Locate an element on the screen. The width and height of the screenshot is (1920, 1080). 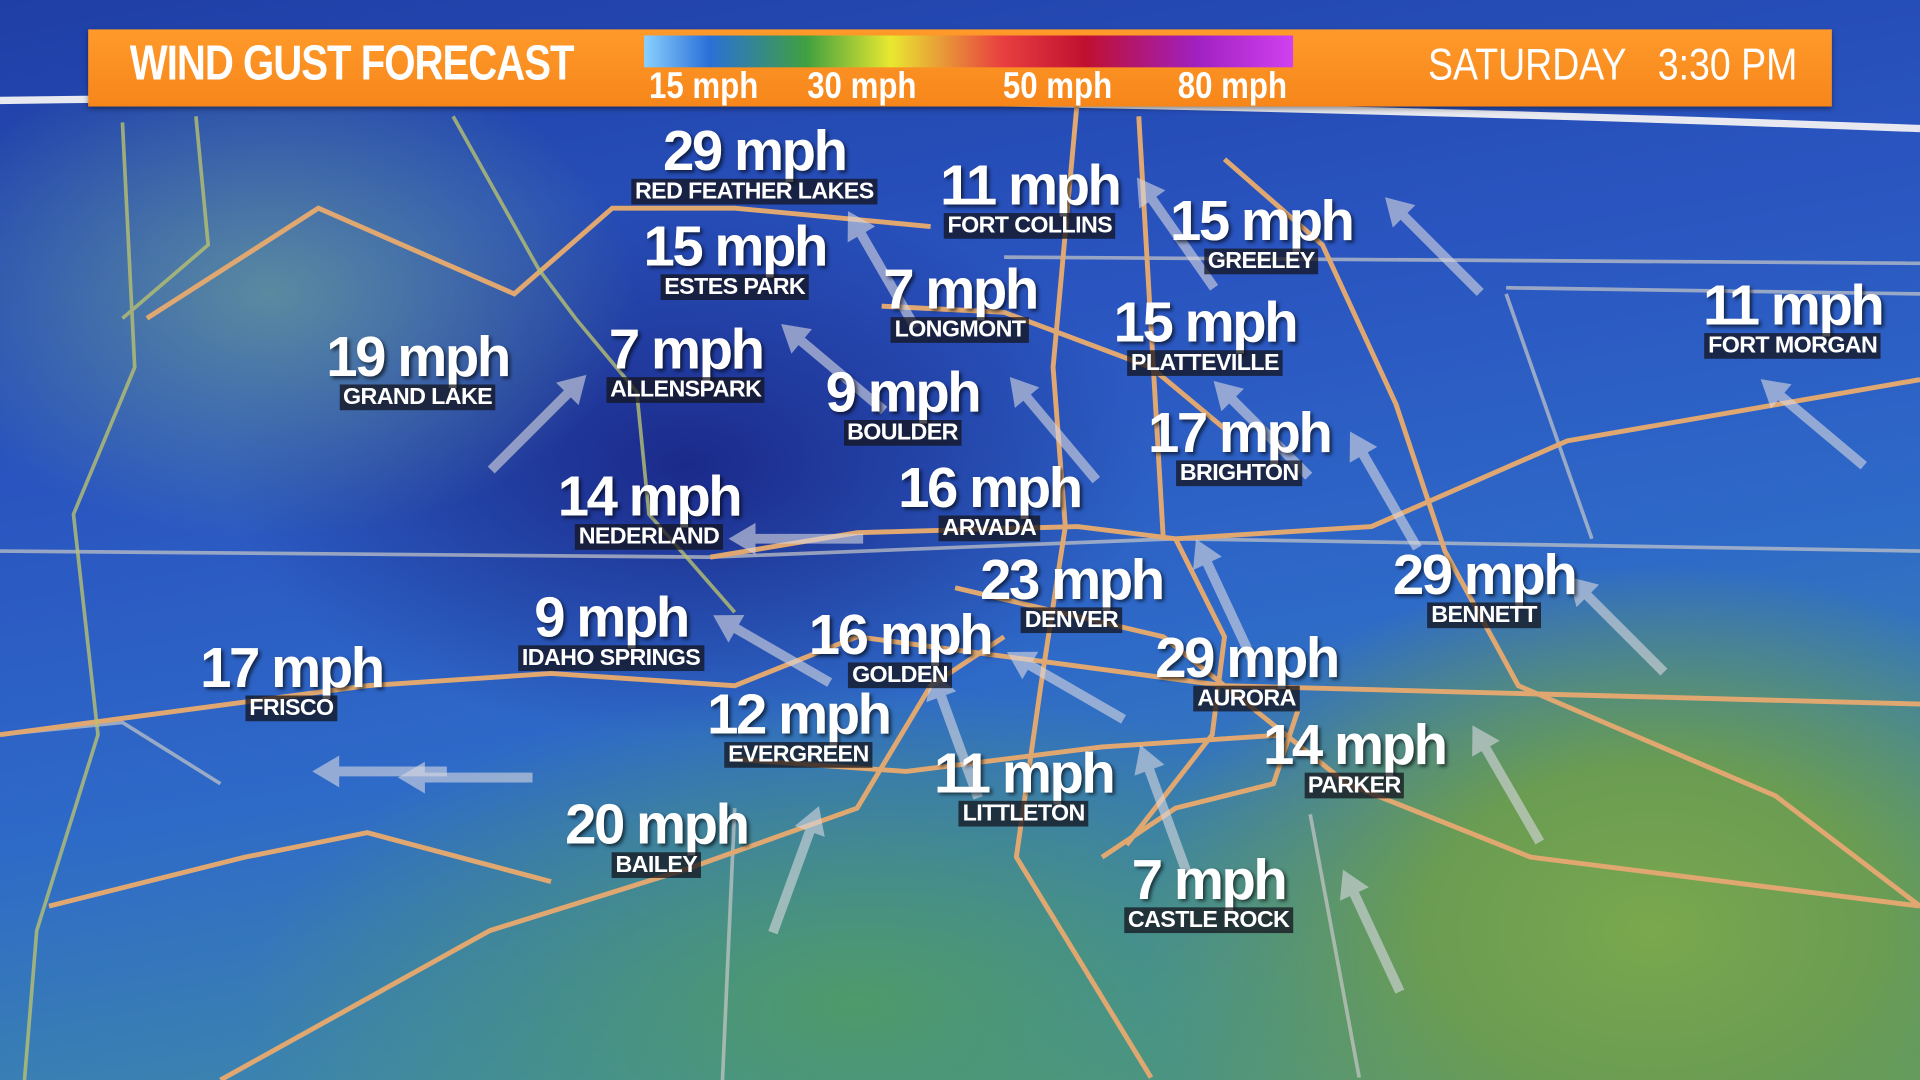
city-name: BRIGHTON is located at coordinates (1239, 473).